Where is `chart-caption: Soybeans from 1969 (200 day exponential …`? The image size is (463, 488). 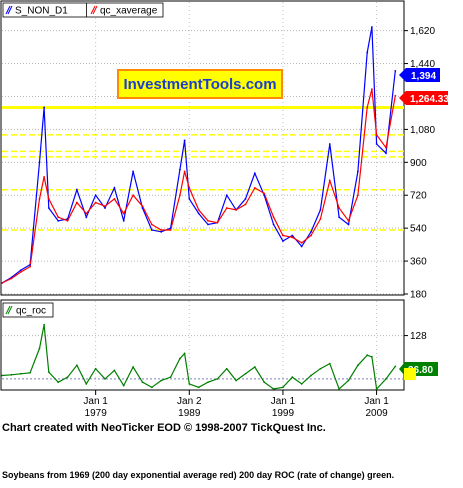
chart-caption: Soybeans from 1969 (200 day exponential … is located at coordinates (198, 475).